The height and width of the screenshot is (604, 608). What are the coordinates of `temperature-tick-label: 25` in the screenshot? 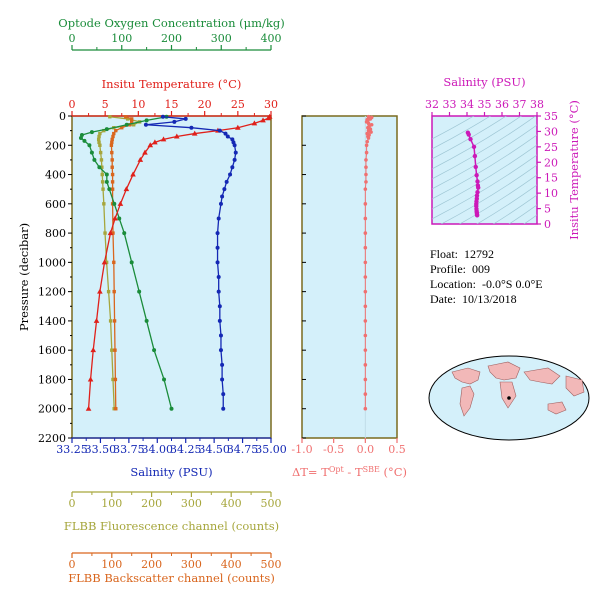 It's located at (238, 104).